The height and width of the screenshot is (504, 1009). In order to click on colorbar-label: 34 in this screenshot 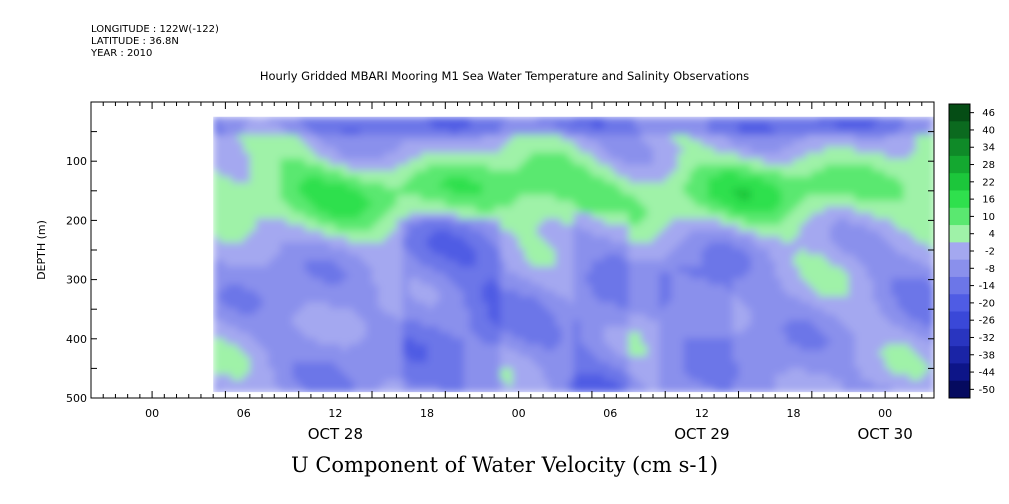, I will do `click(988, 148)`.